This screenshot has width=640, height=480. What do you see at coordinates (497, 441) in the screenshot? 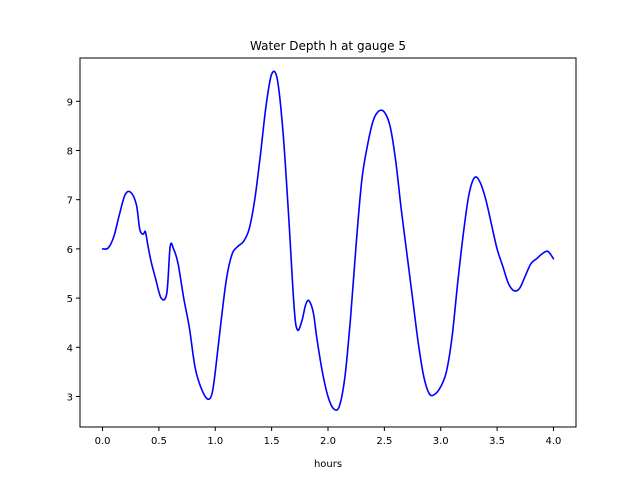
I see `x-tick-label: 3.5` at bounding box center [497, 441].